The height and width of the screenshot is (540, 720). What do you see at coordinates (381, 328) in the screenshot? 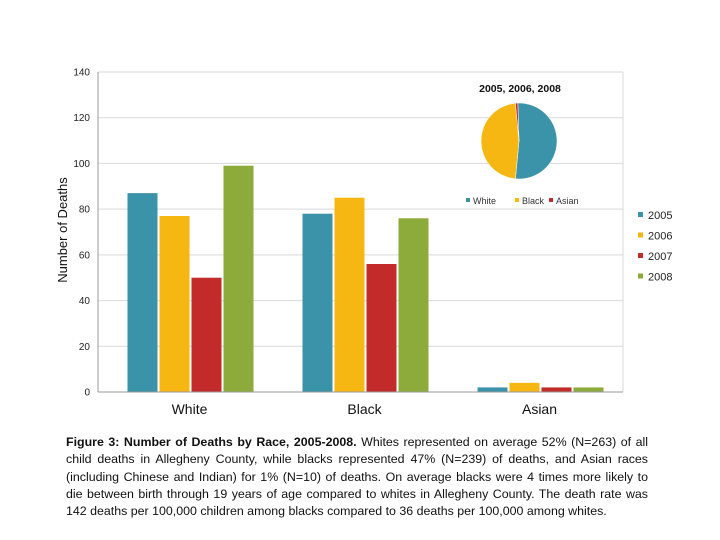
I see `bar-black-2007` at bounding box center [381, 328].